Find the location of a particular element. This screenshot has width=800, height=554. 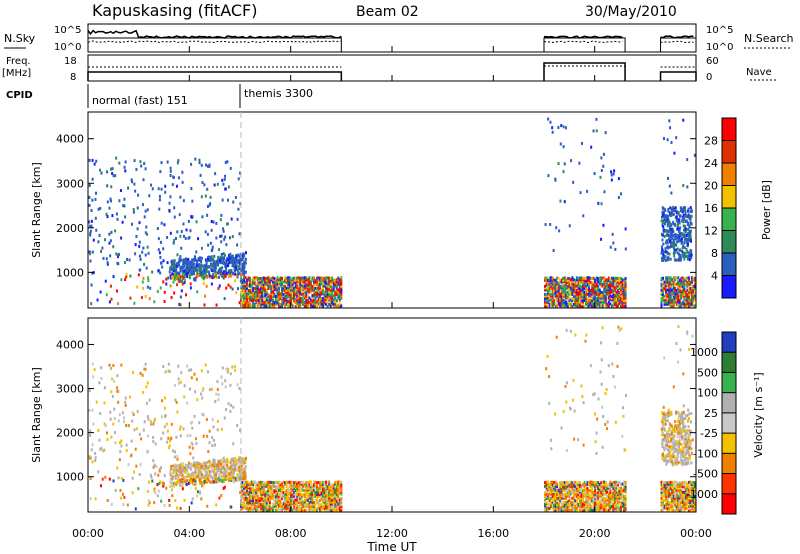

nsky-interval is located at coordinates (214, 44).